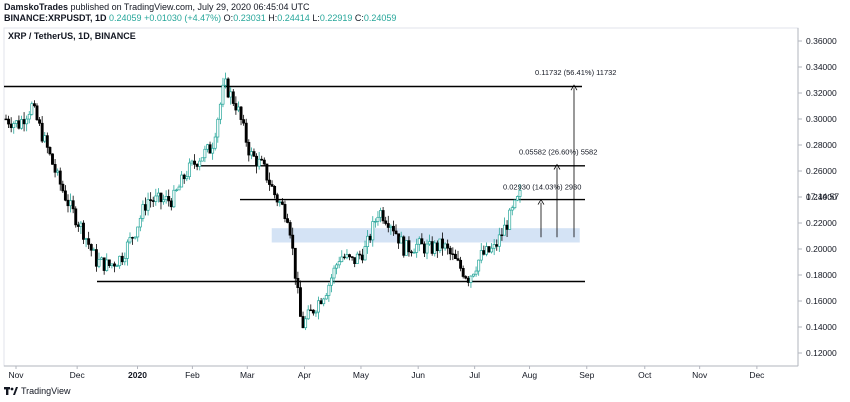  I want to click on brand-name: TradingView, so click(46, 391).